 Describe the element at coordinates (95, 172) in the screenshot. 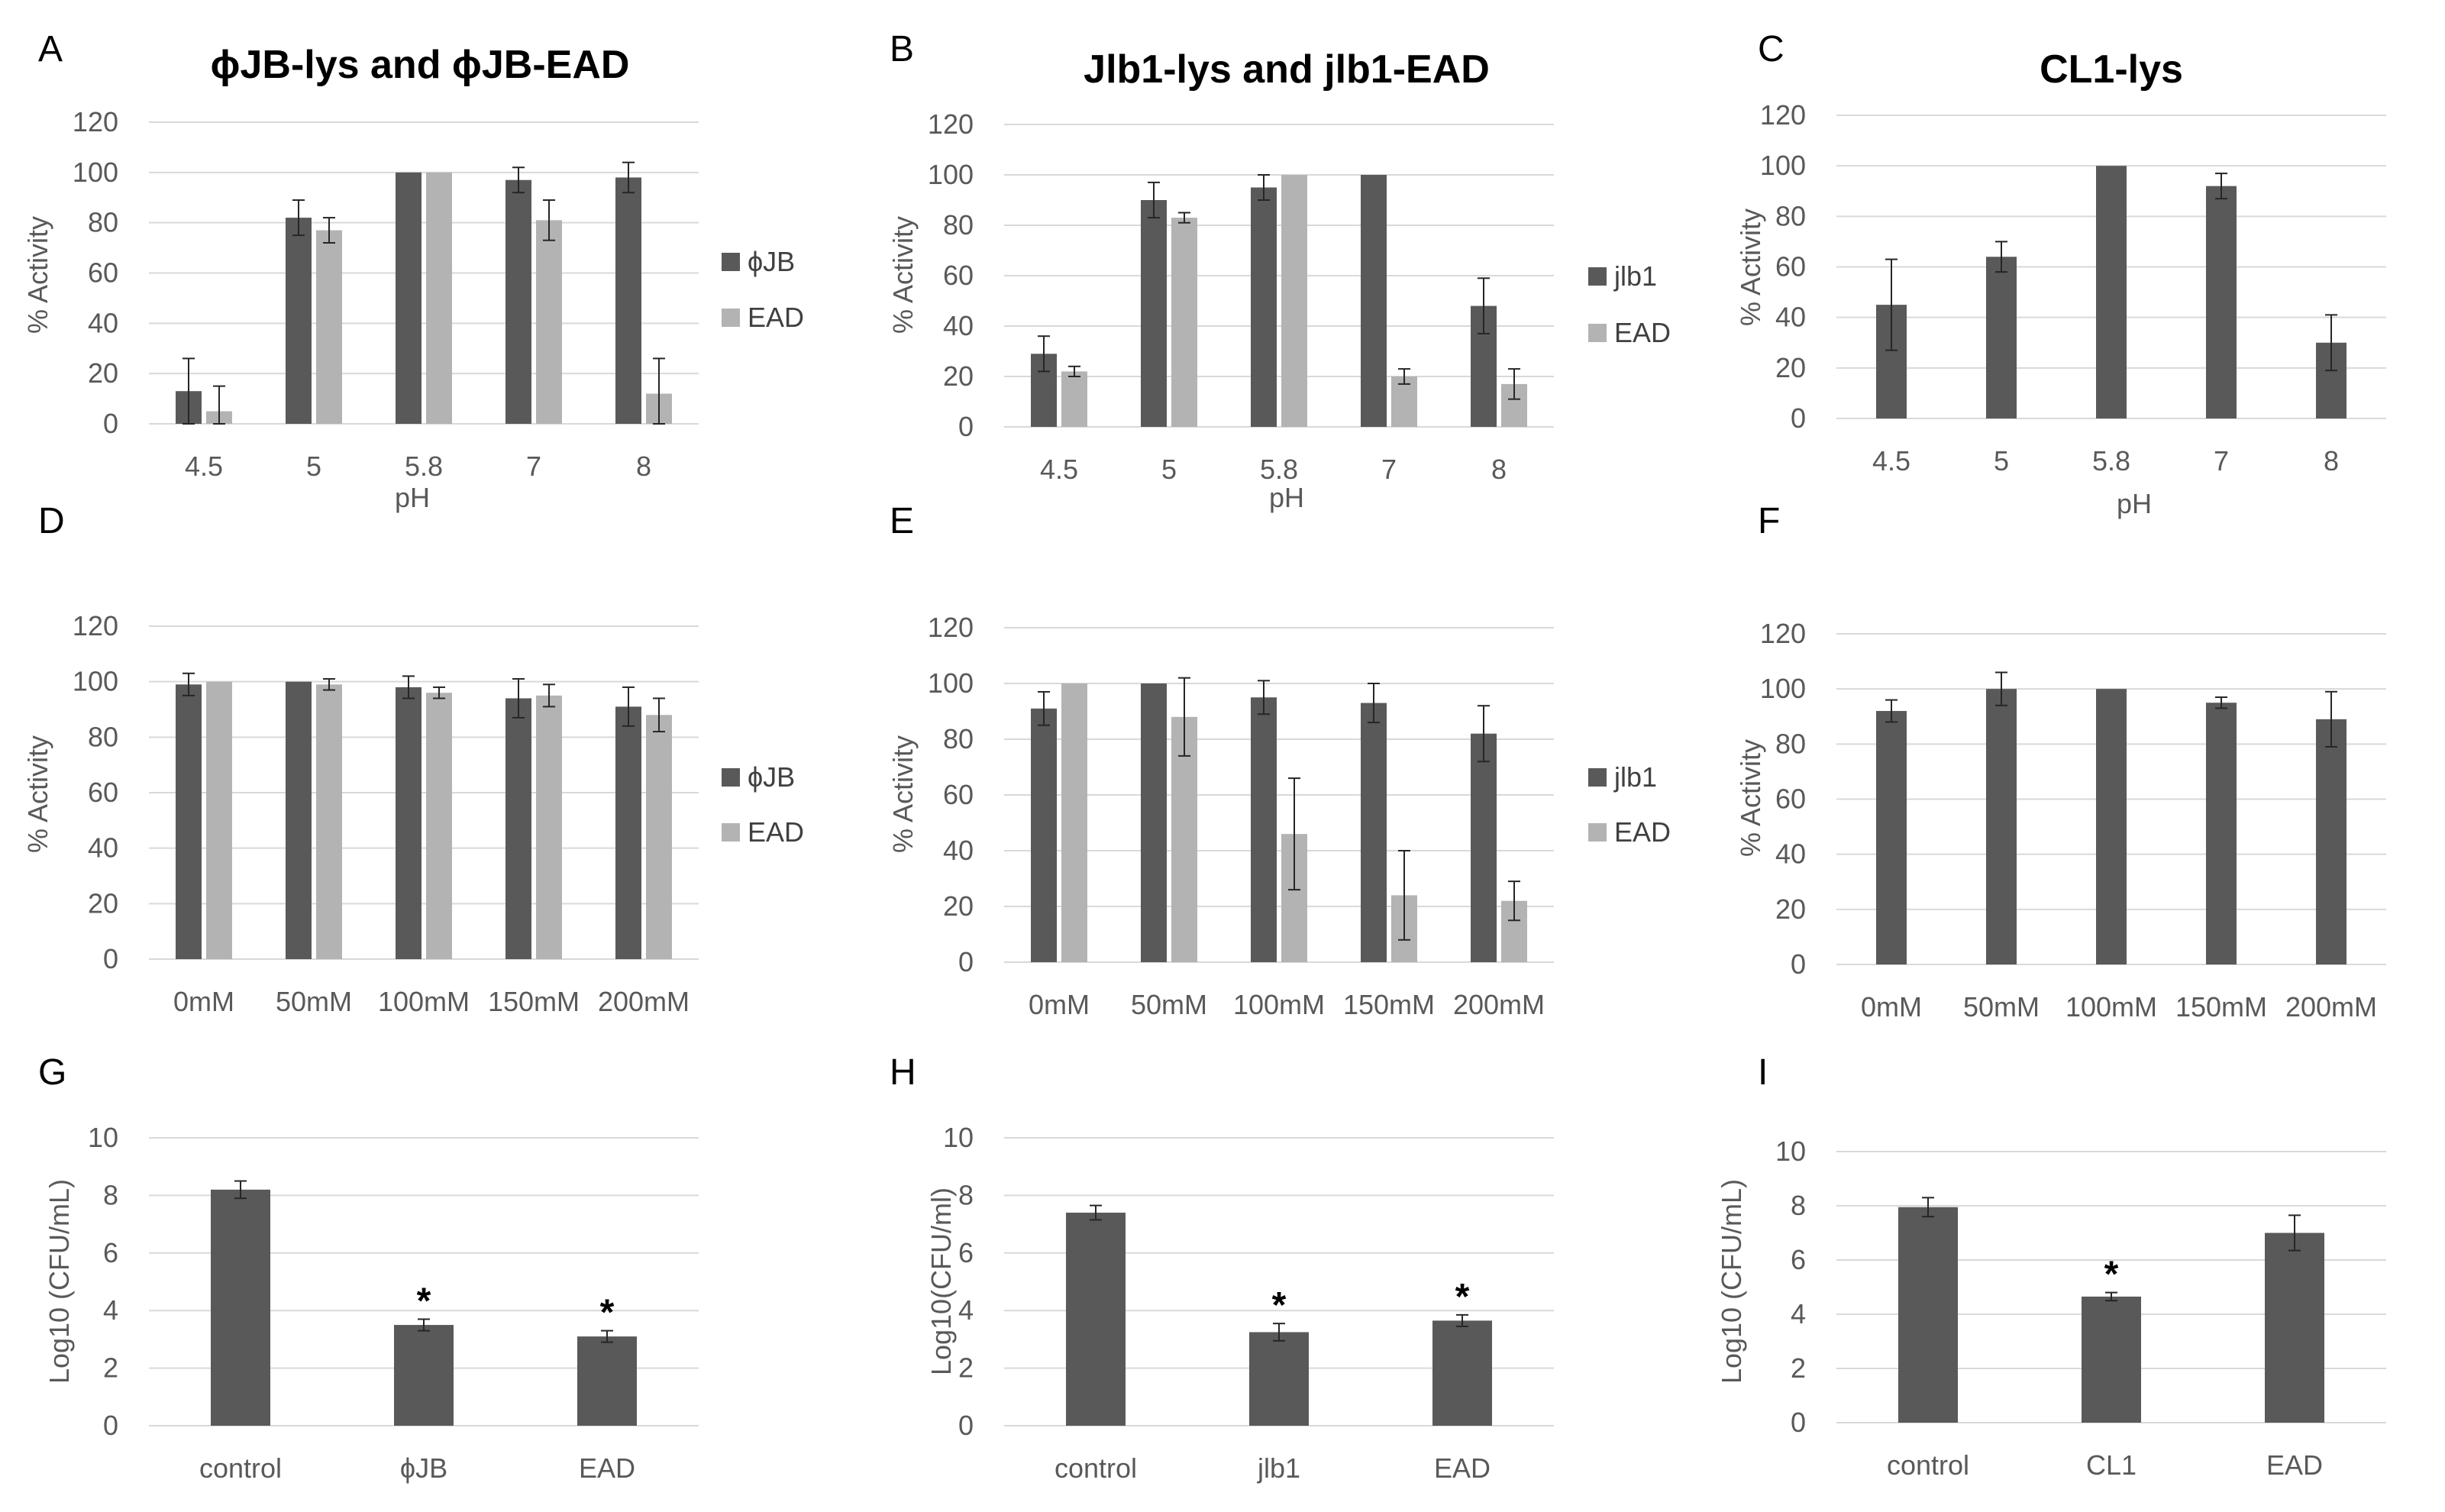

I see `panel-a-ytick-label: 100` at that location.